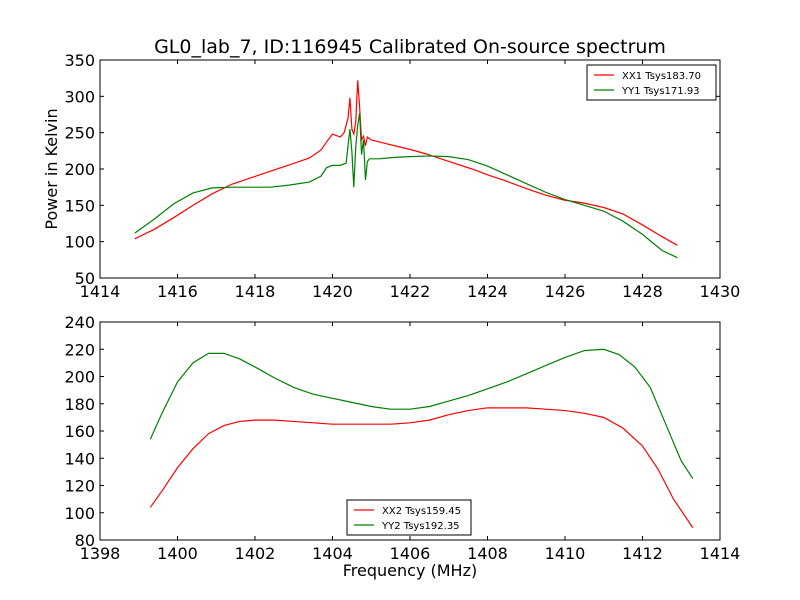  What do you see at coordinates (410, 570) in the screenshot?
I see `x-axis-label: Frequency (MHz)` at bounding box center [410, 570].